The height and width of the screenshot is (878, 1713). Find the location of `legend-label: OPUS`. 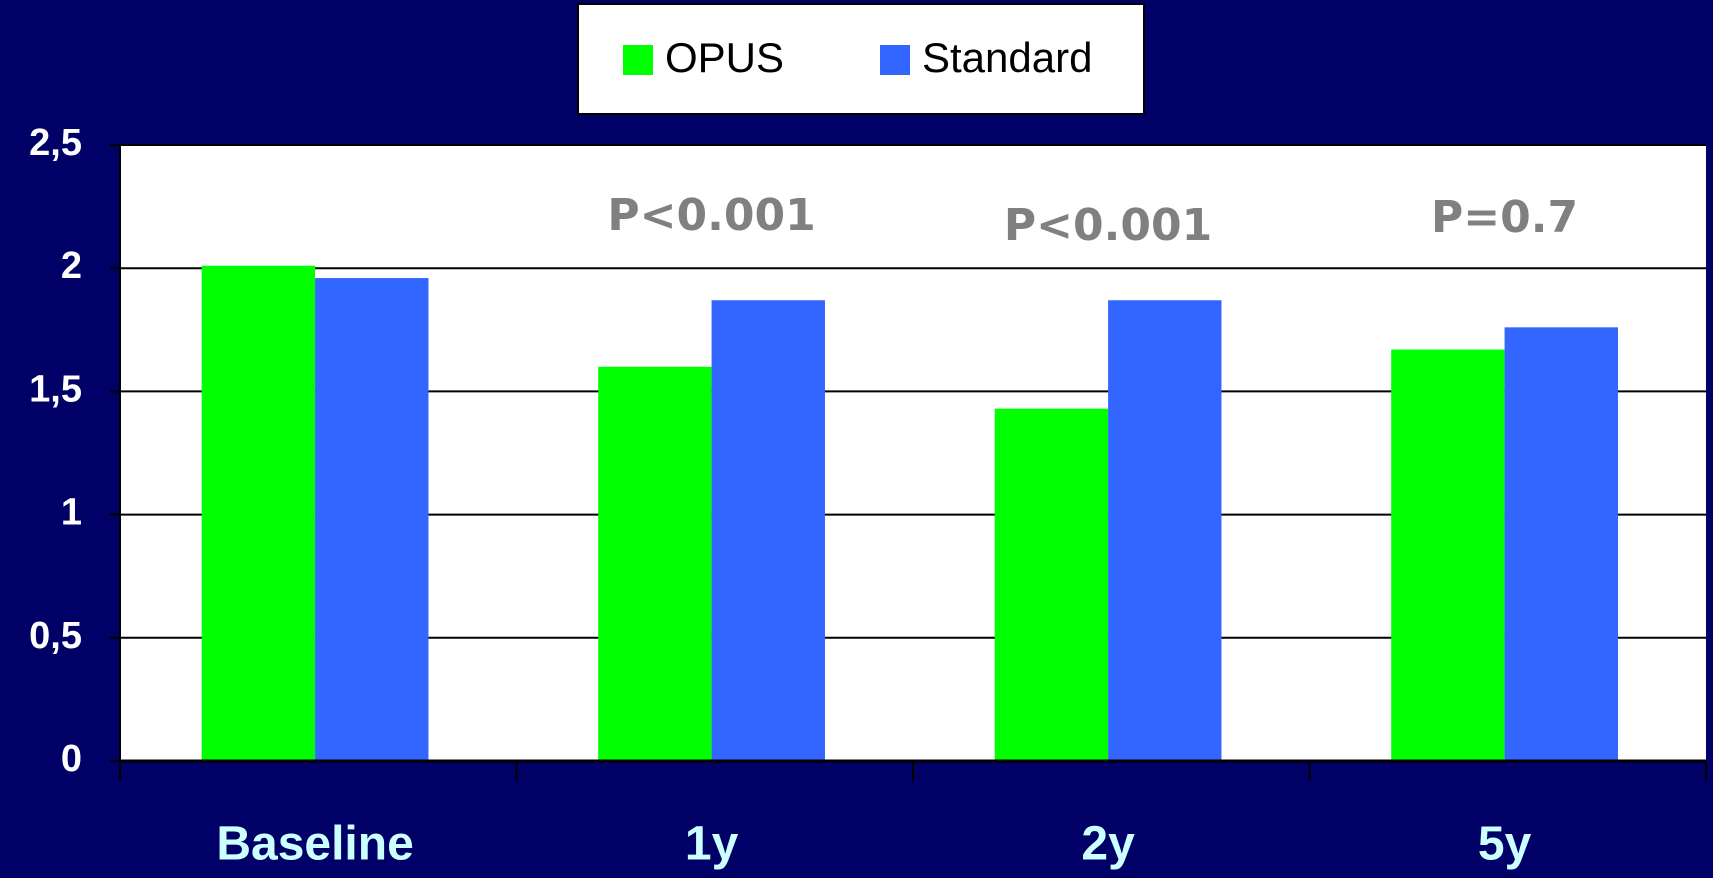

legend-label: OPUS is located at coordinates (724, 57).